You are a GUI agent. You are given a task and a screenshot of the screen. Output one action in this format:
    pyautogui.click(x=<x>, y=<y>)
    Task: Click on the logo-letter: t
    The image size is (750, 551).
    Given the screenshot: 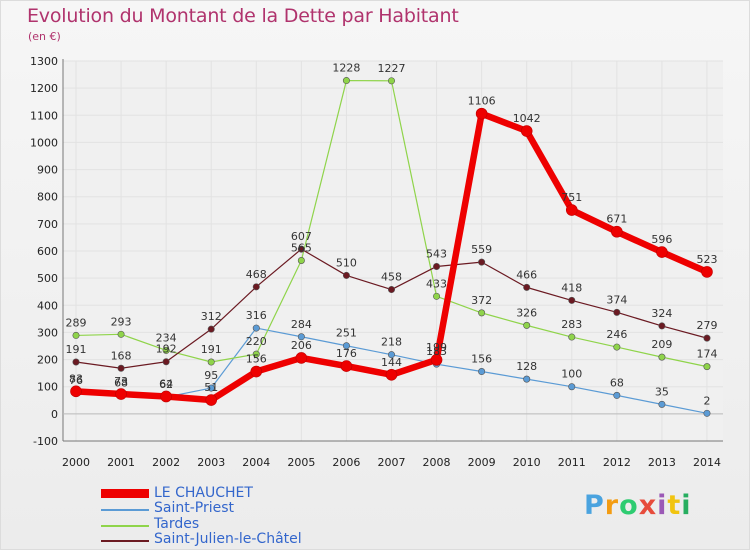 What is the action you would take?
    pyautogui.click(x=674, y=505)
    